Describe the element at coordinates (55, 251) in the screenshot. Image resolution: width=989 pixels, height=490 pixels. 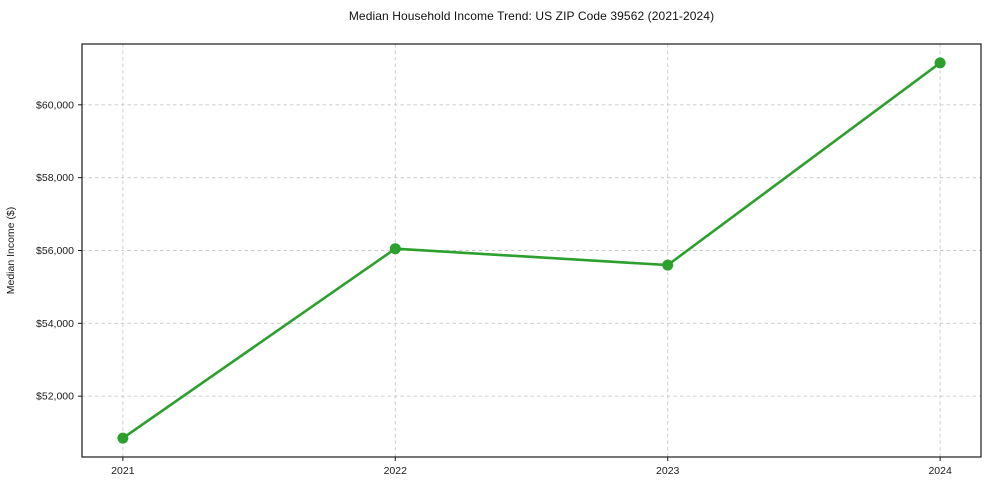
I see `y-tick-label: $56,000` at that location.